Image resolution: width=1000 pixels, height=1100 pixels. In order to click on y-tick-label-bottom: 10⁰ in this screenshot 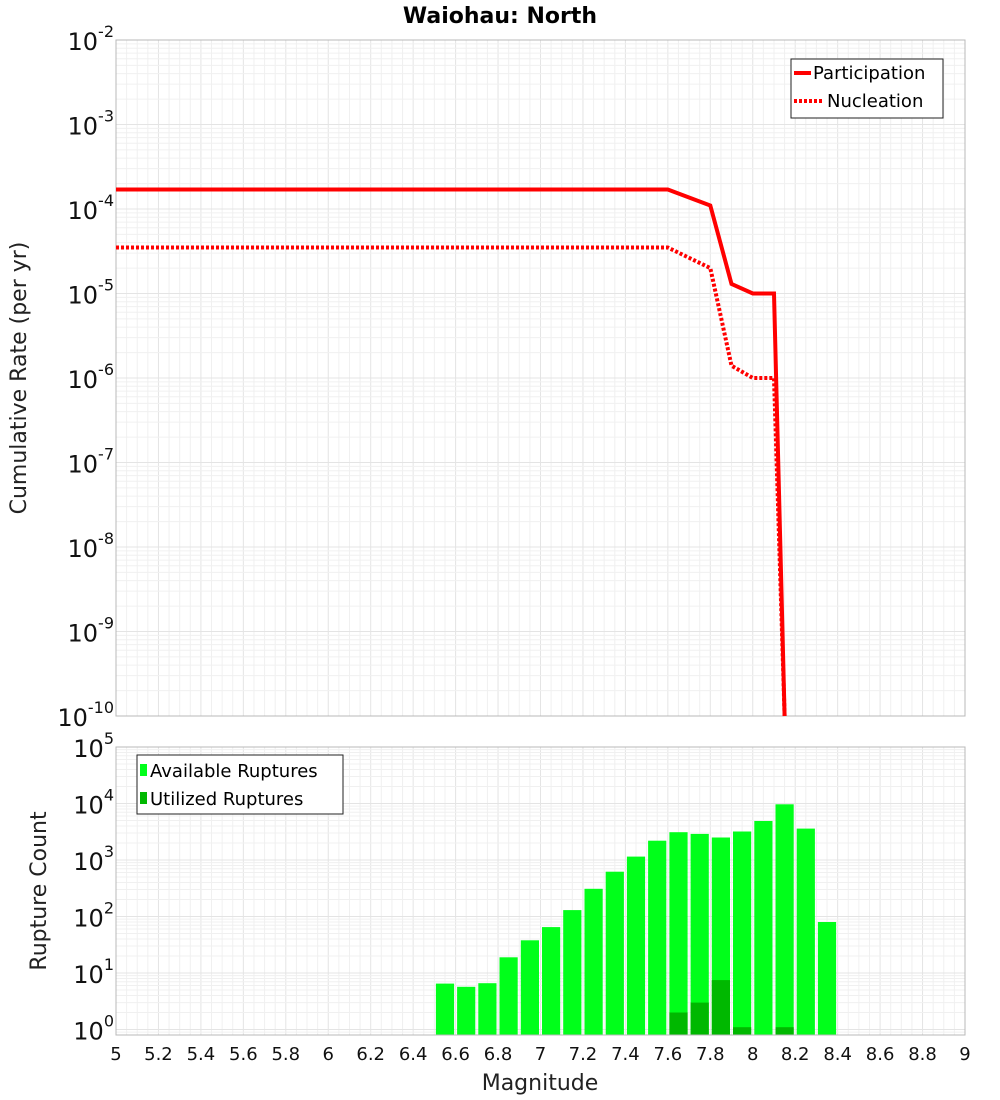, I will do `click(93, 1029)`.